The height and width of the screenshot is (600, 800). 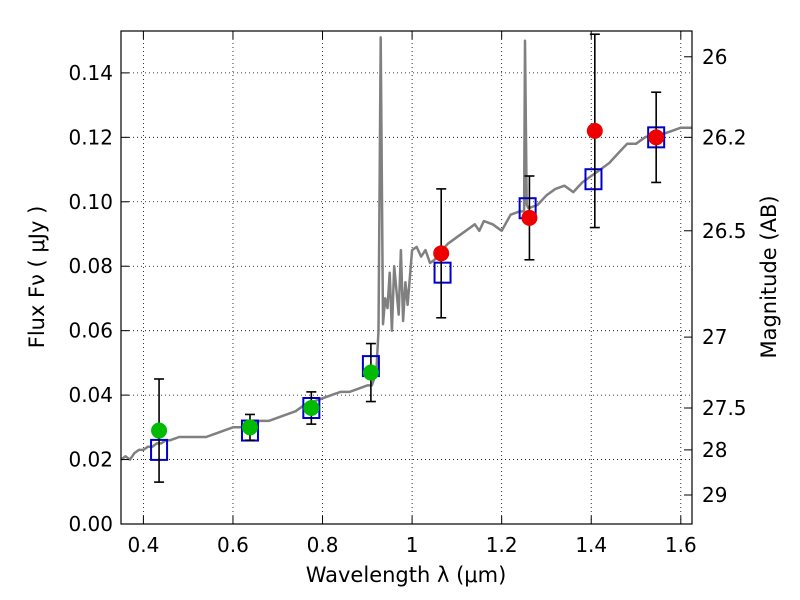 I want to click on x-tick-label: 0.6, so click(x=233, y=545).